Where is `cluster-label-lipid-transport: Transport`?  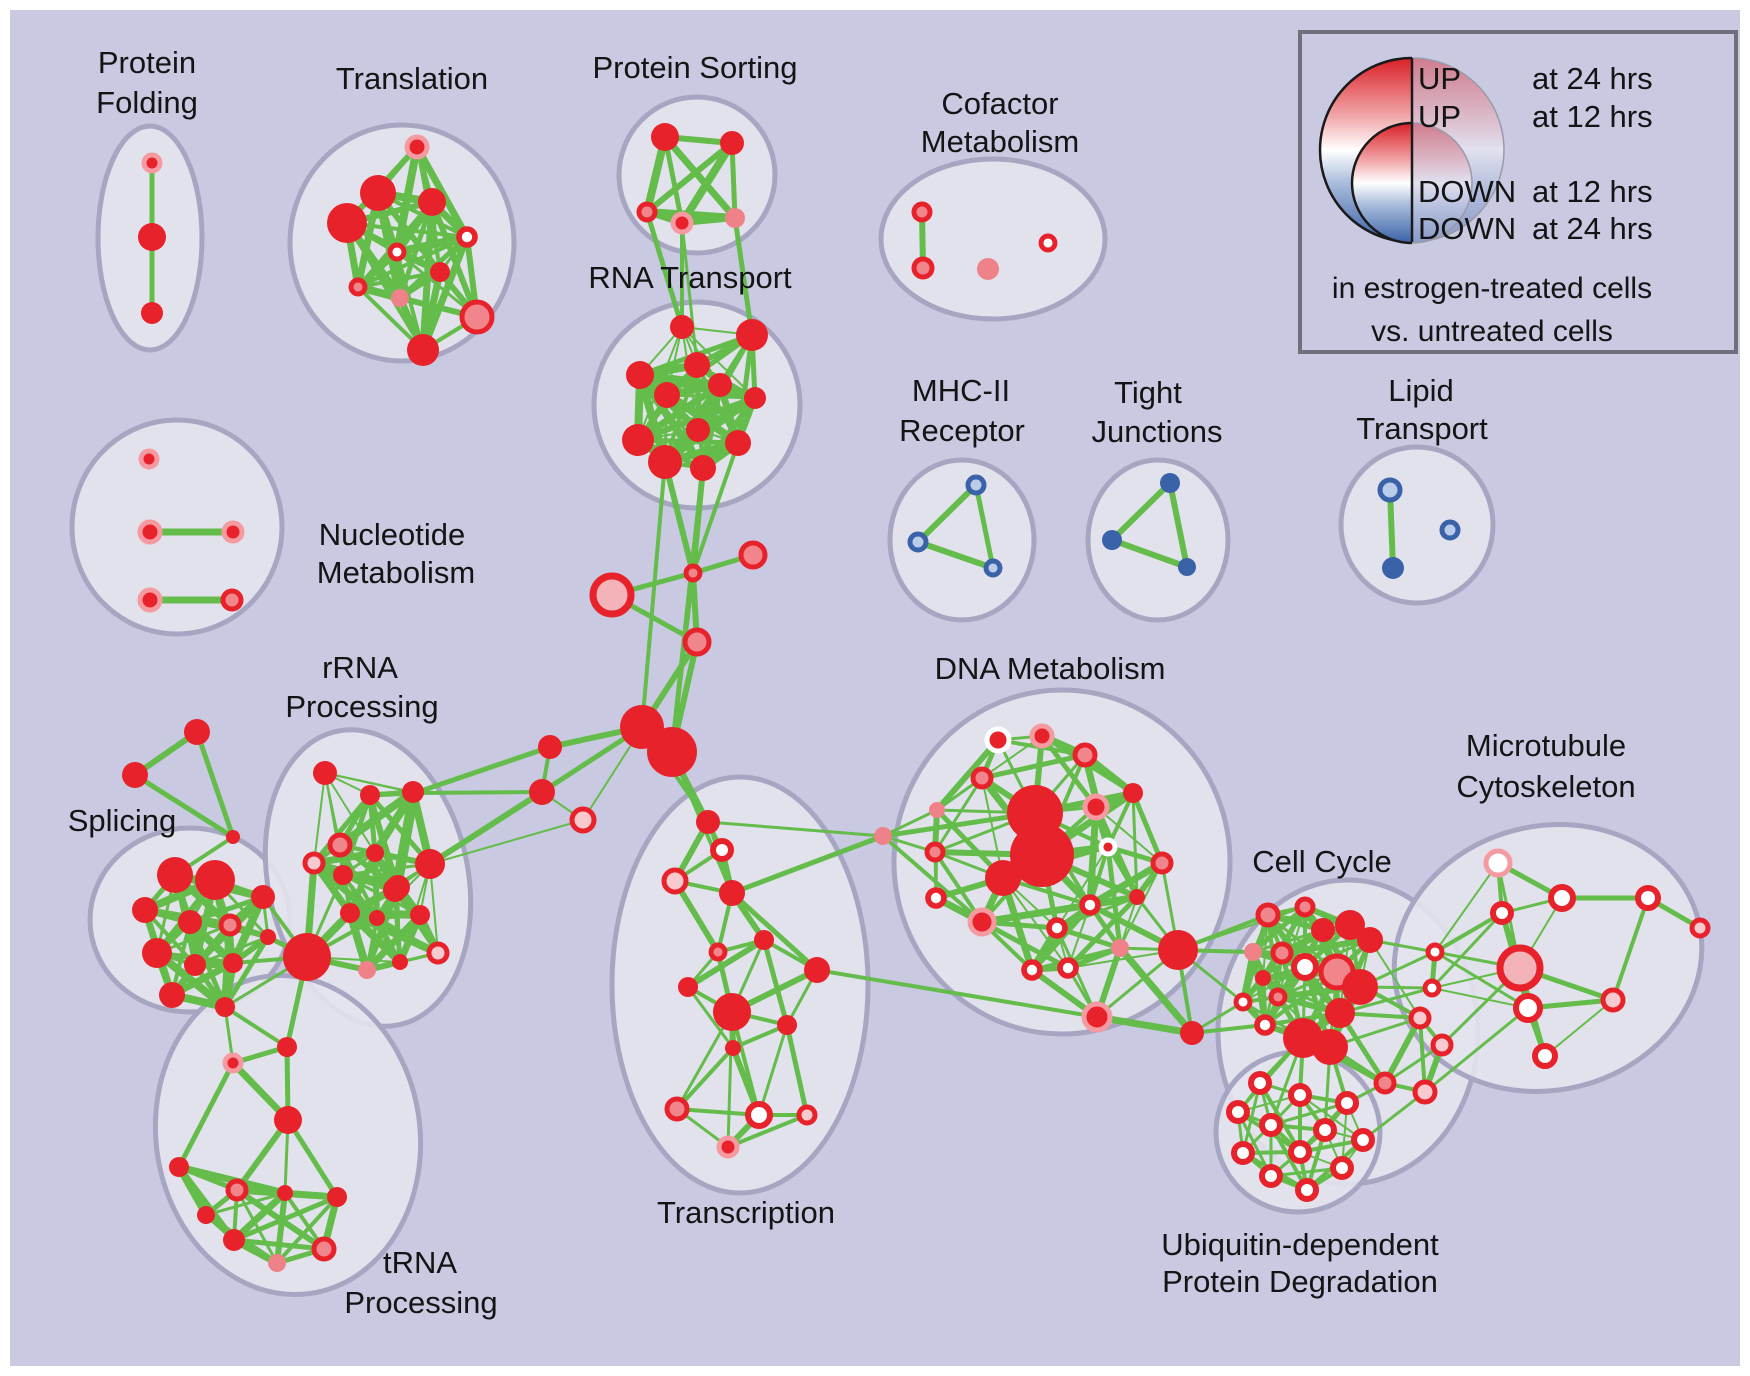
cluster-label-lipid-transport: Transport is located at coordinates (1422, 428).